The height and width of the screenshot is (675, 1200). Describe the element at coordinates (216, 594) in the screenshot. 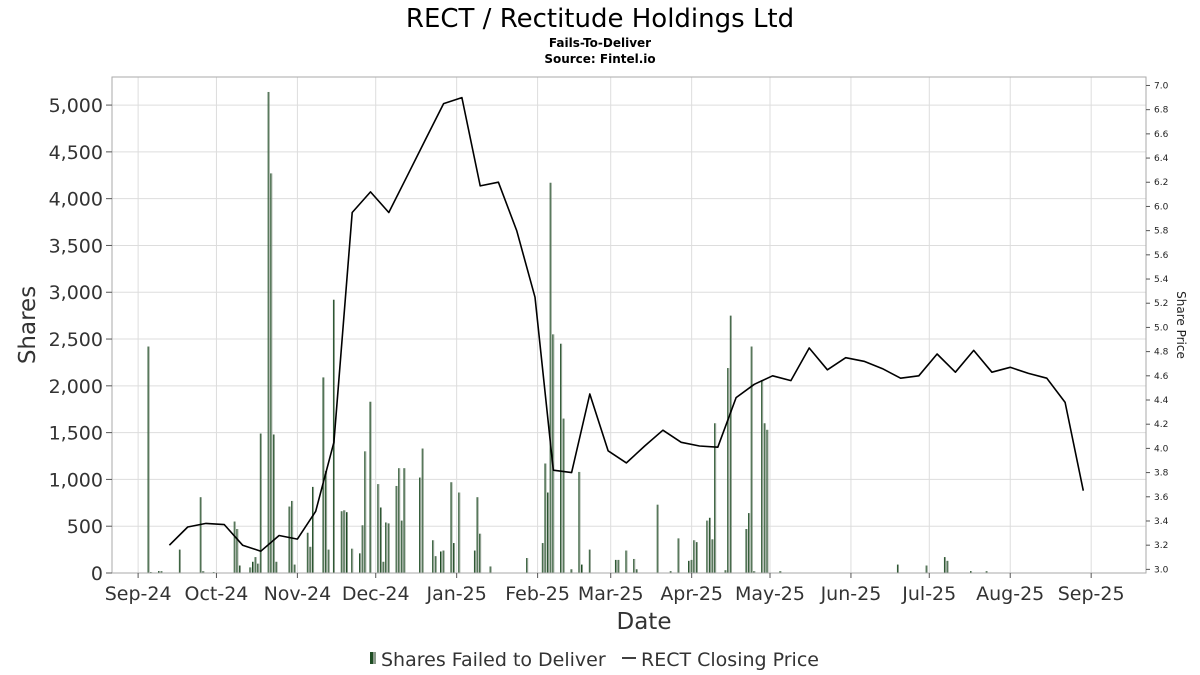

I see `x-tick-label: Oct-24` at that location.